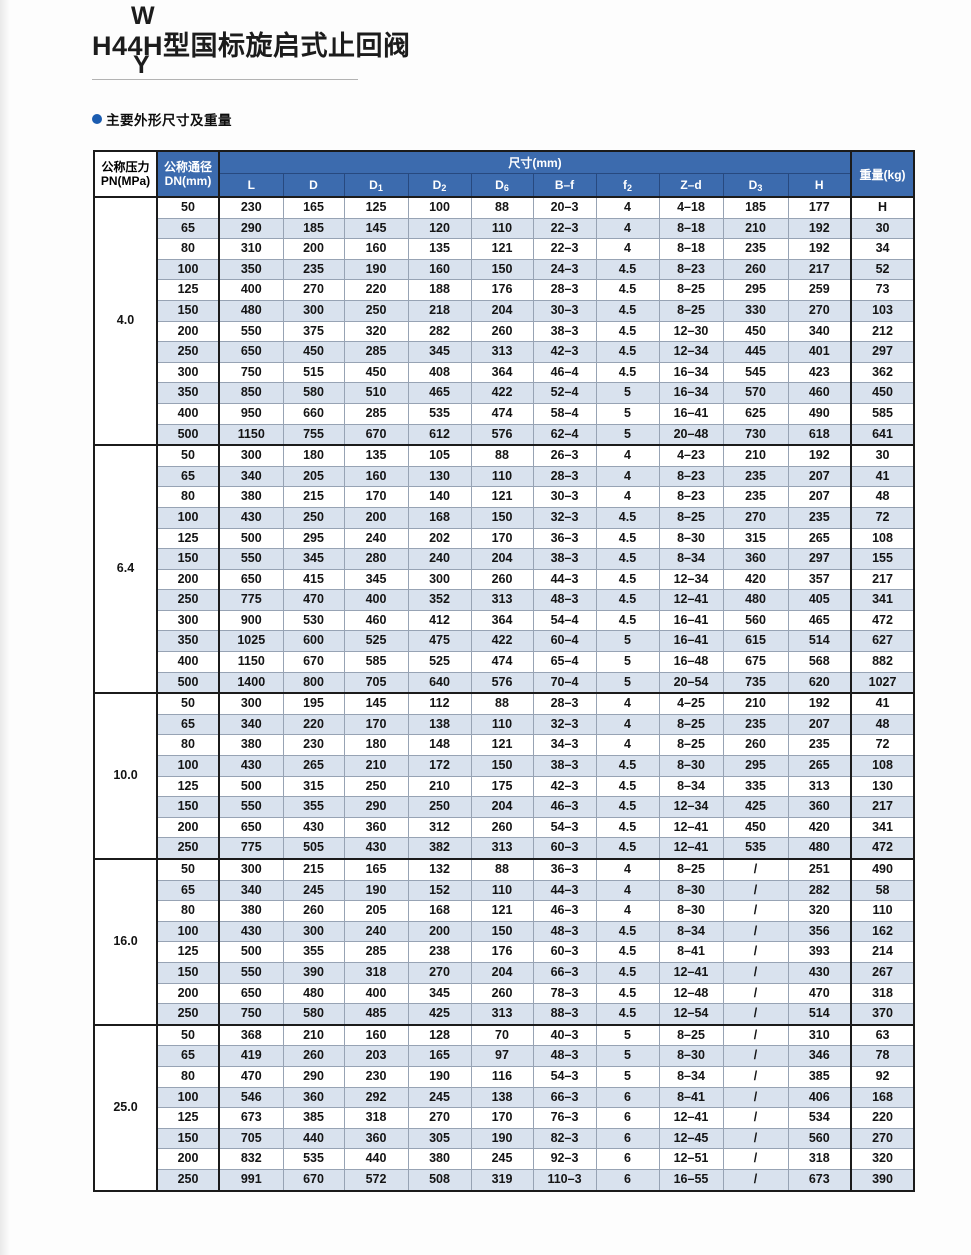  What do you see at coordinates (504, 290) in the screenshot?
I see `table-row: 125 400 270 220 188 176 28–3 4.5 8–25 295 259 73` at bounding box center [504, 290].